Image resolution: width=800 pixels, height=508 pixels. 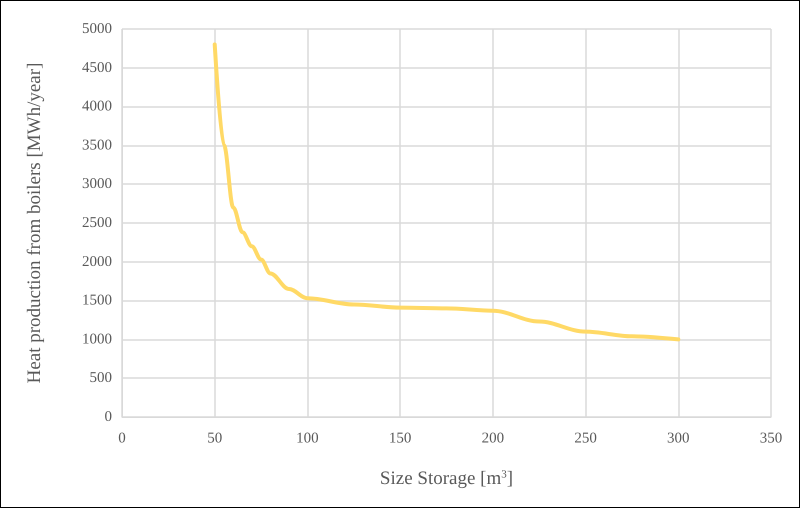 What do you see at coordinates (97, 339) in the screenshot?
I see `y-tick-label: 1000` at bounding box center [97, 339].